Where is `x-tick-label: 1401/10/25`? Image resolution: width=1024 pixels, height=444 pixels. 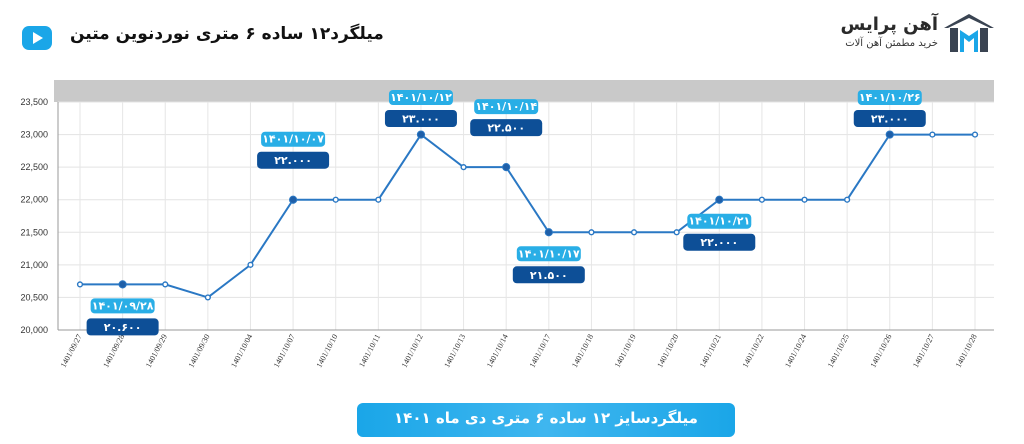
x-tick-label: 1401/10/25 is located at coordinates (838, 351).